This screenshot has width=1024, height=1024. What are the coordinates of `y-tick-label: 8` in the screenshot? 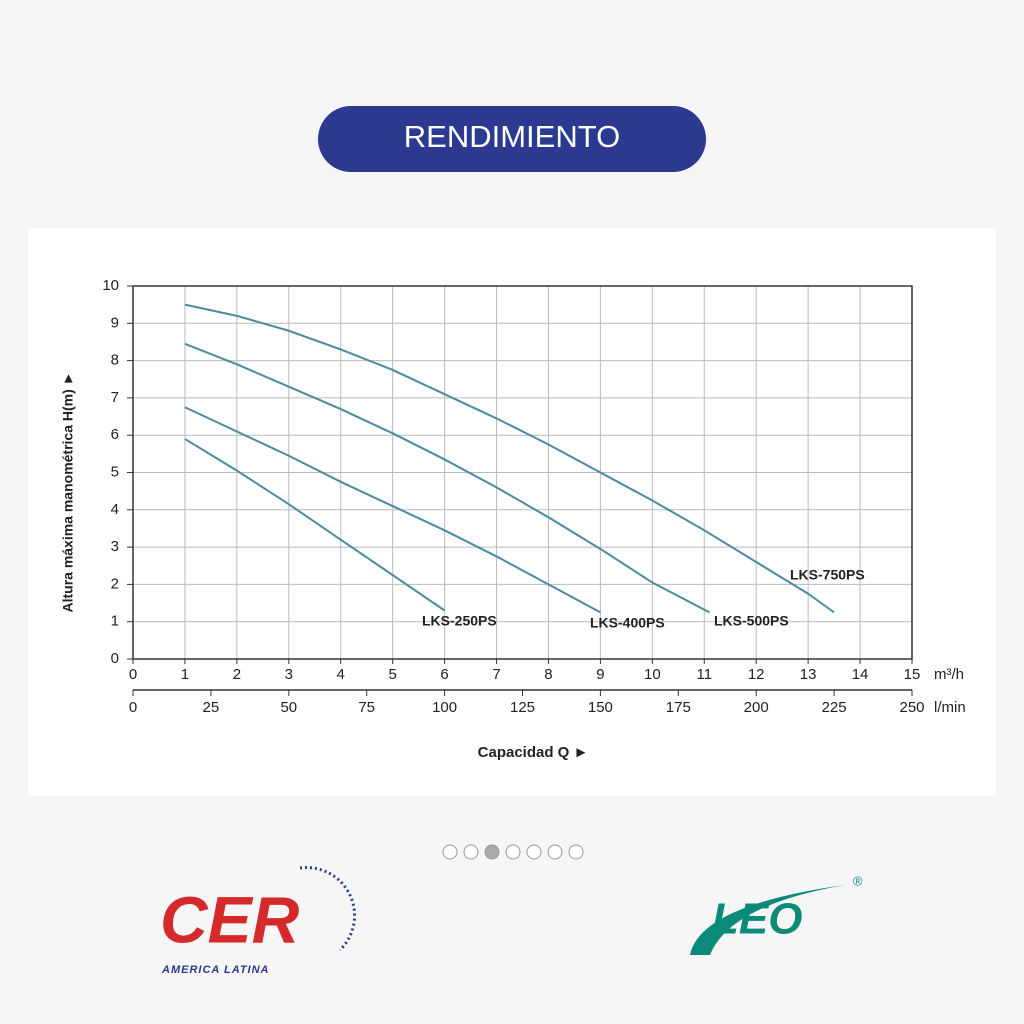 It's located at (115, 360).